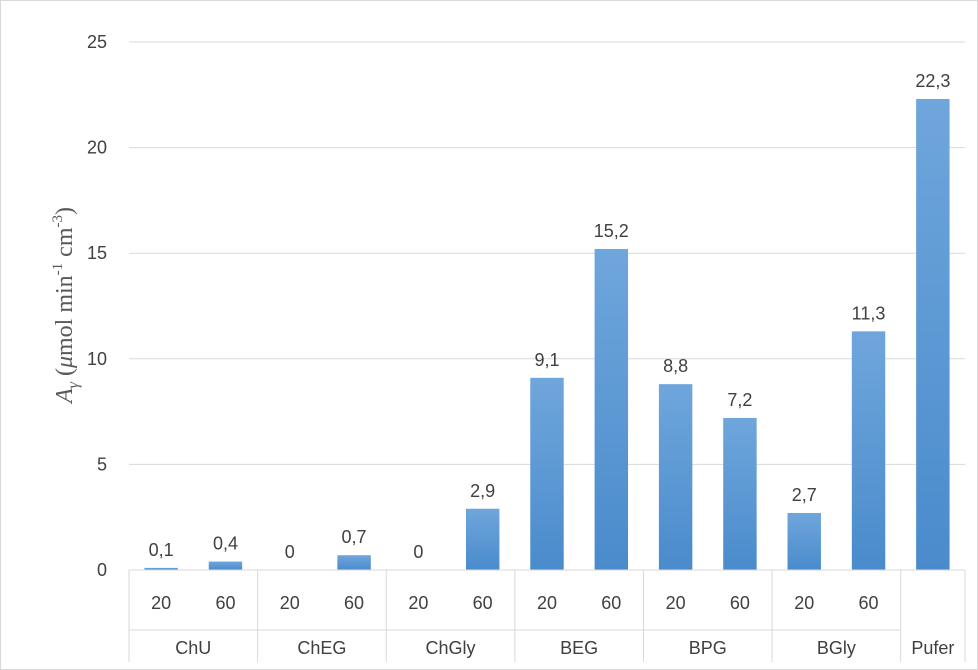 The width and height of the screenshot is (978, 670). What do you see at coordinates (708, 648) in the screenshot?
I see `x-group-label: BPG` at bounding box center [708, 648].